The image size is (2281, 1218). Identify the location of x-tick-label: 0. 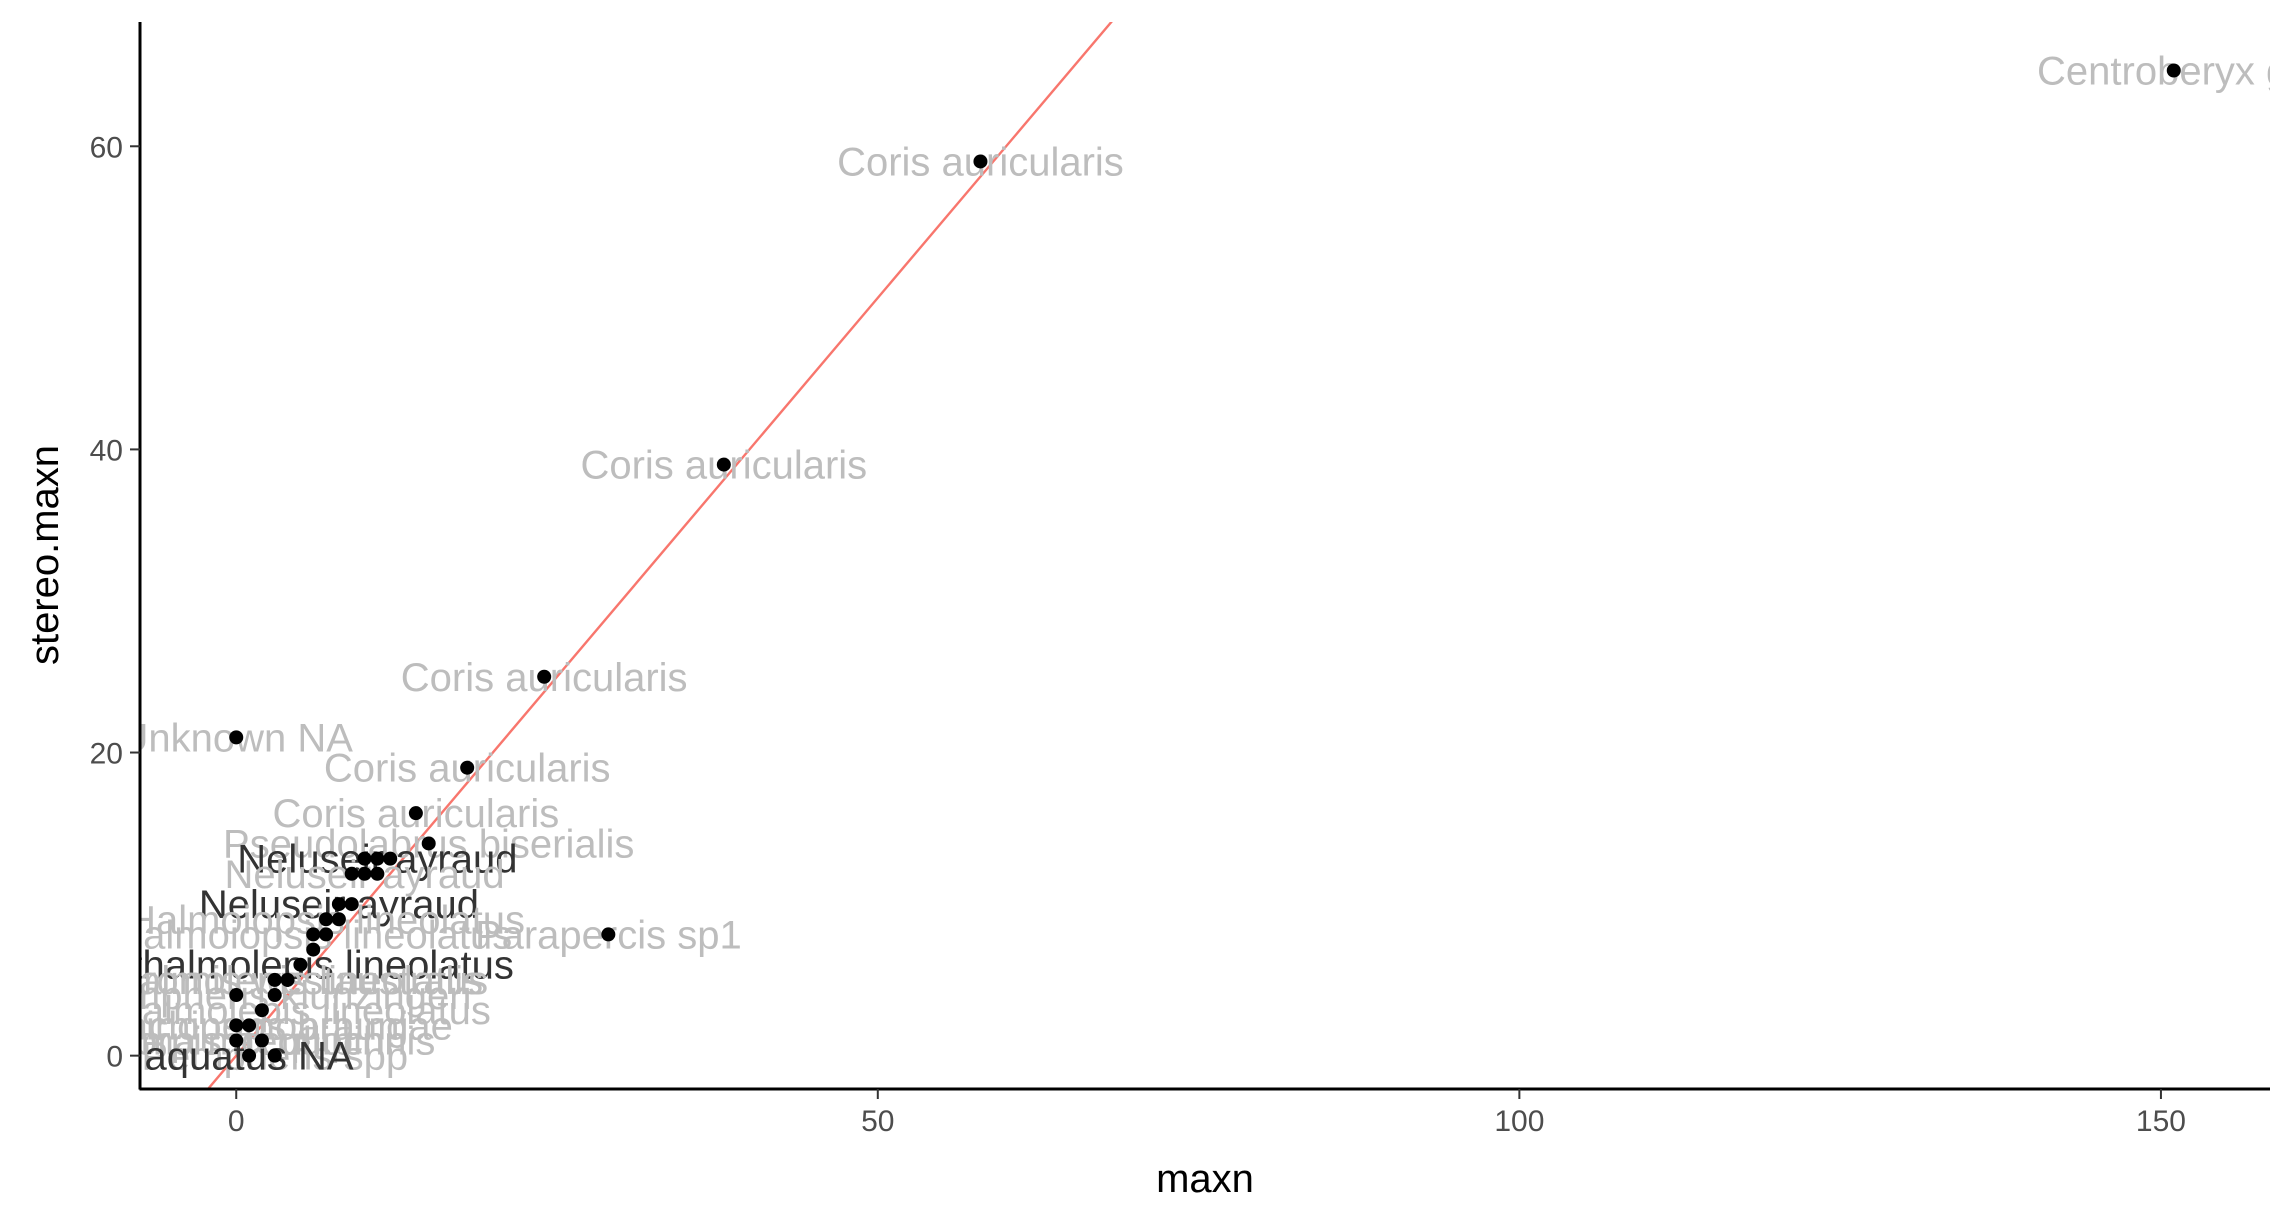
(236, 1121).